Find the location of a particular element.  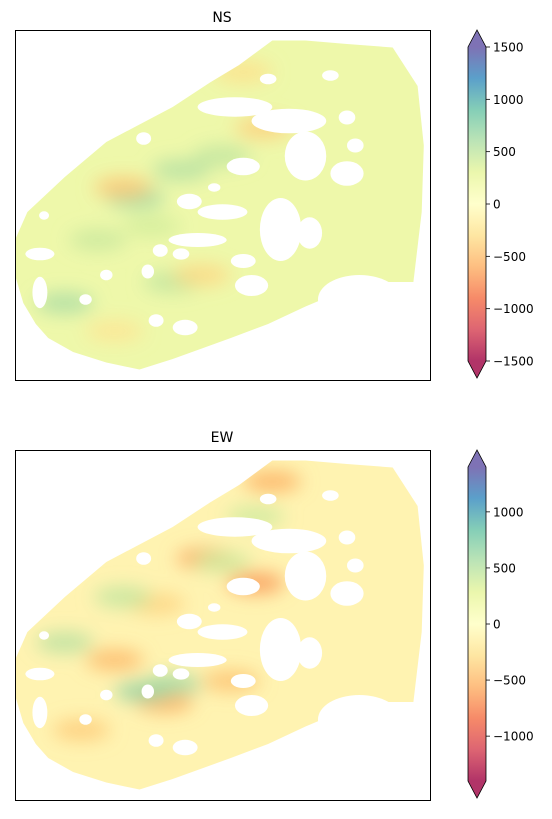

chart-title: NS is located at coordinates (221, 18).